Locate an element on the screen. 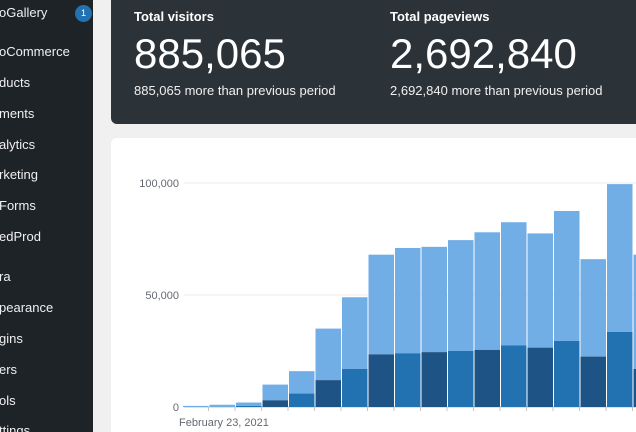 The width and height of the screenshot is (636, 432). stat-value: 2,692,840 is located at coordinates (483, 53).